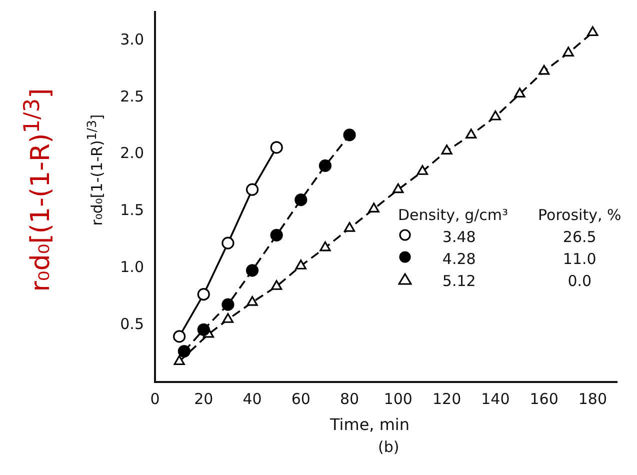  Describe the element at coordinates (132, 323) in the screenshot. I see `y-tick-label: 0.5` at that location.